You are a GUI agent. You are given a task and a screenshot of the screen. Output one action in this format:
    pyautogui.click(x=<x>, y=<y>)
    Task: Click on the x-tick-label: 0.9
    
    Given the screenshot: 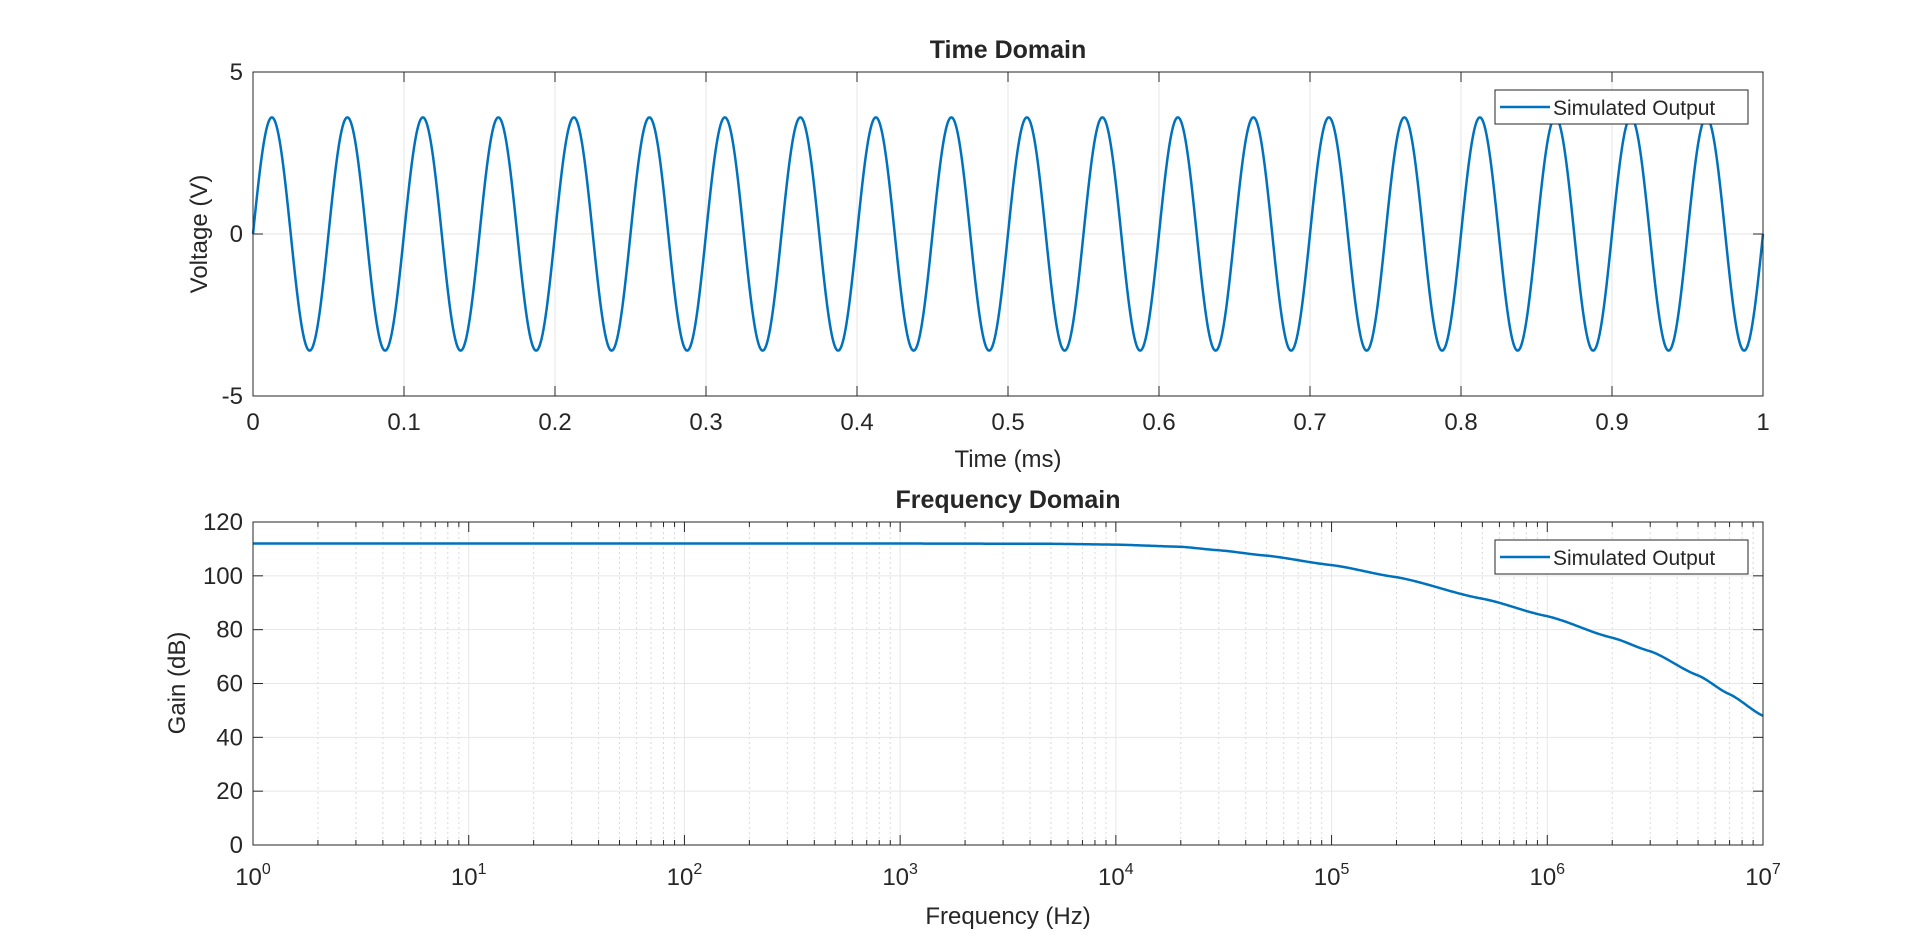 What is the action you would take?
    pyautogui.click(x=1611, y=422)
    